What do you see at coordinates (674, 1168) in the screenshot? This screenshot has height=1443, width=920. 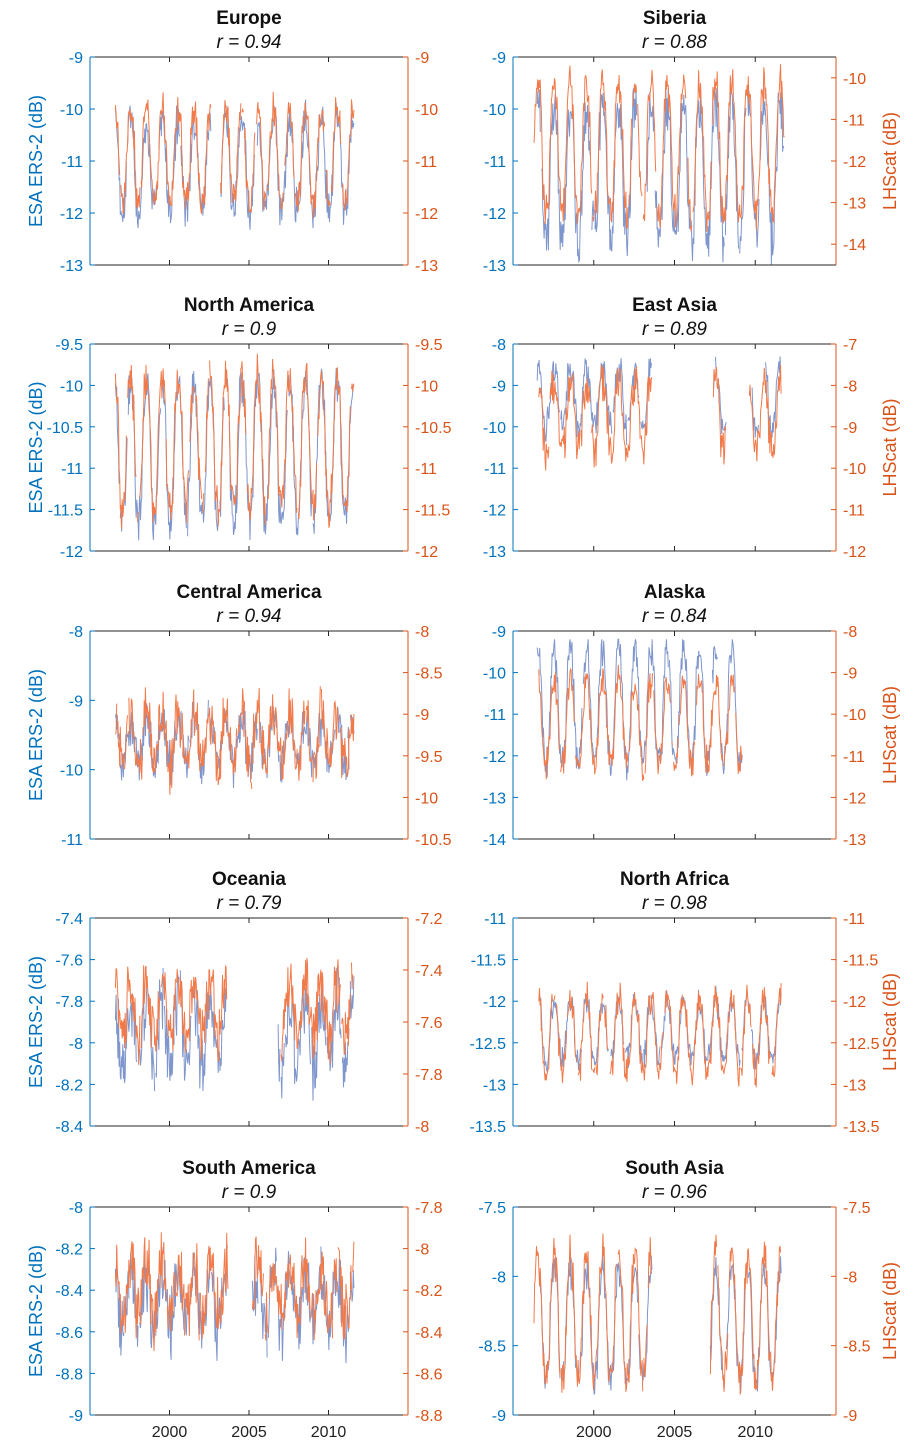 I see `subplot-title: South Asia` at bounding box center [674, 1168].